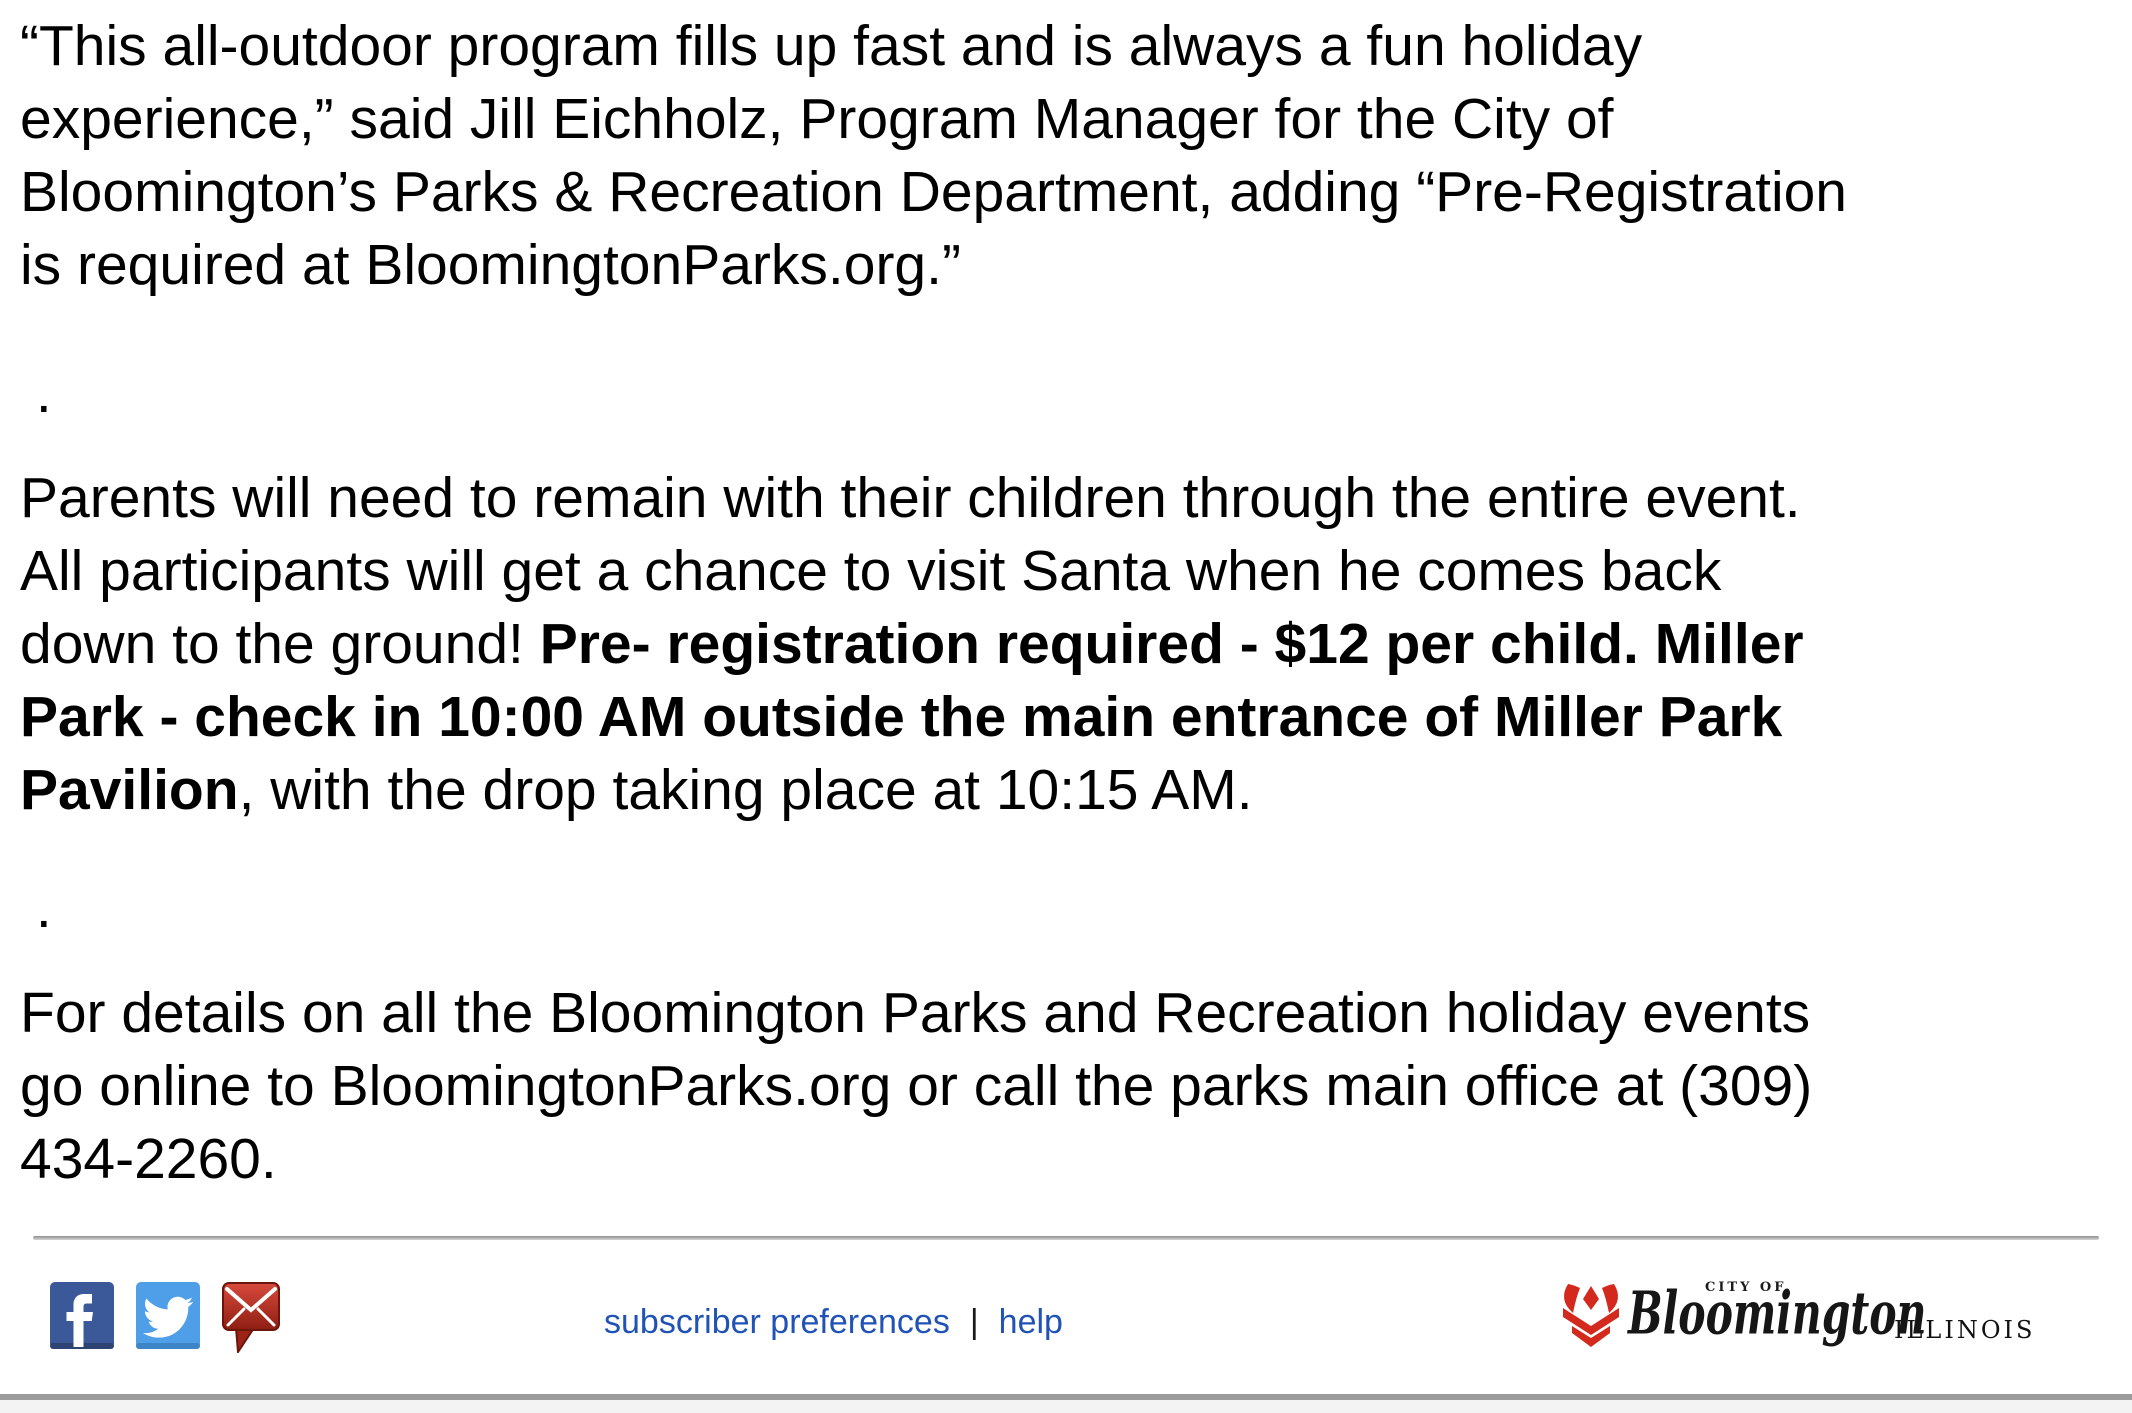 Image resolution: width=2132 pixels, height=1413 pixels. I want to click on bold-text-segment: Pavilion, so click(129, 790).